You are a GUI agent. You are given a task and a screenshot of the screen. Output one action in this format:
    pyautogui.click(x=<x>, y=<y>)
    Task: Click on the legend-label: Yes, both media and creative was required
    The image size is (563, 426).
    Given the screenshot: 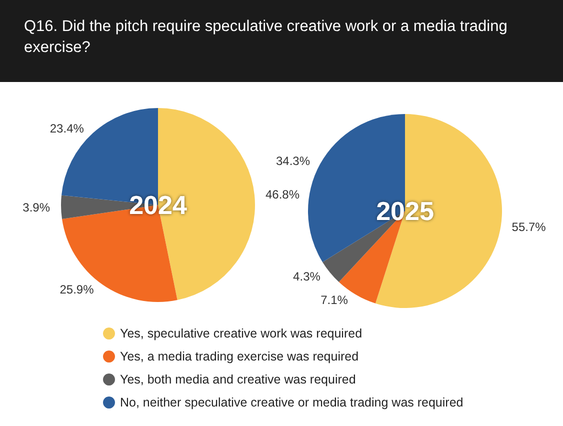 What is the action you would take?
    pyautogui.click(x=238, y=379)
    